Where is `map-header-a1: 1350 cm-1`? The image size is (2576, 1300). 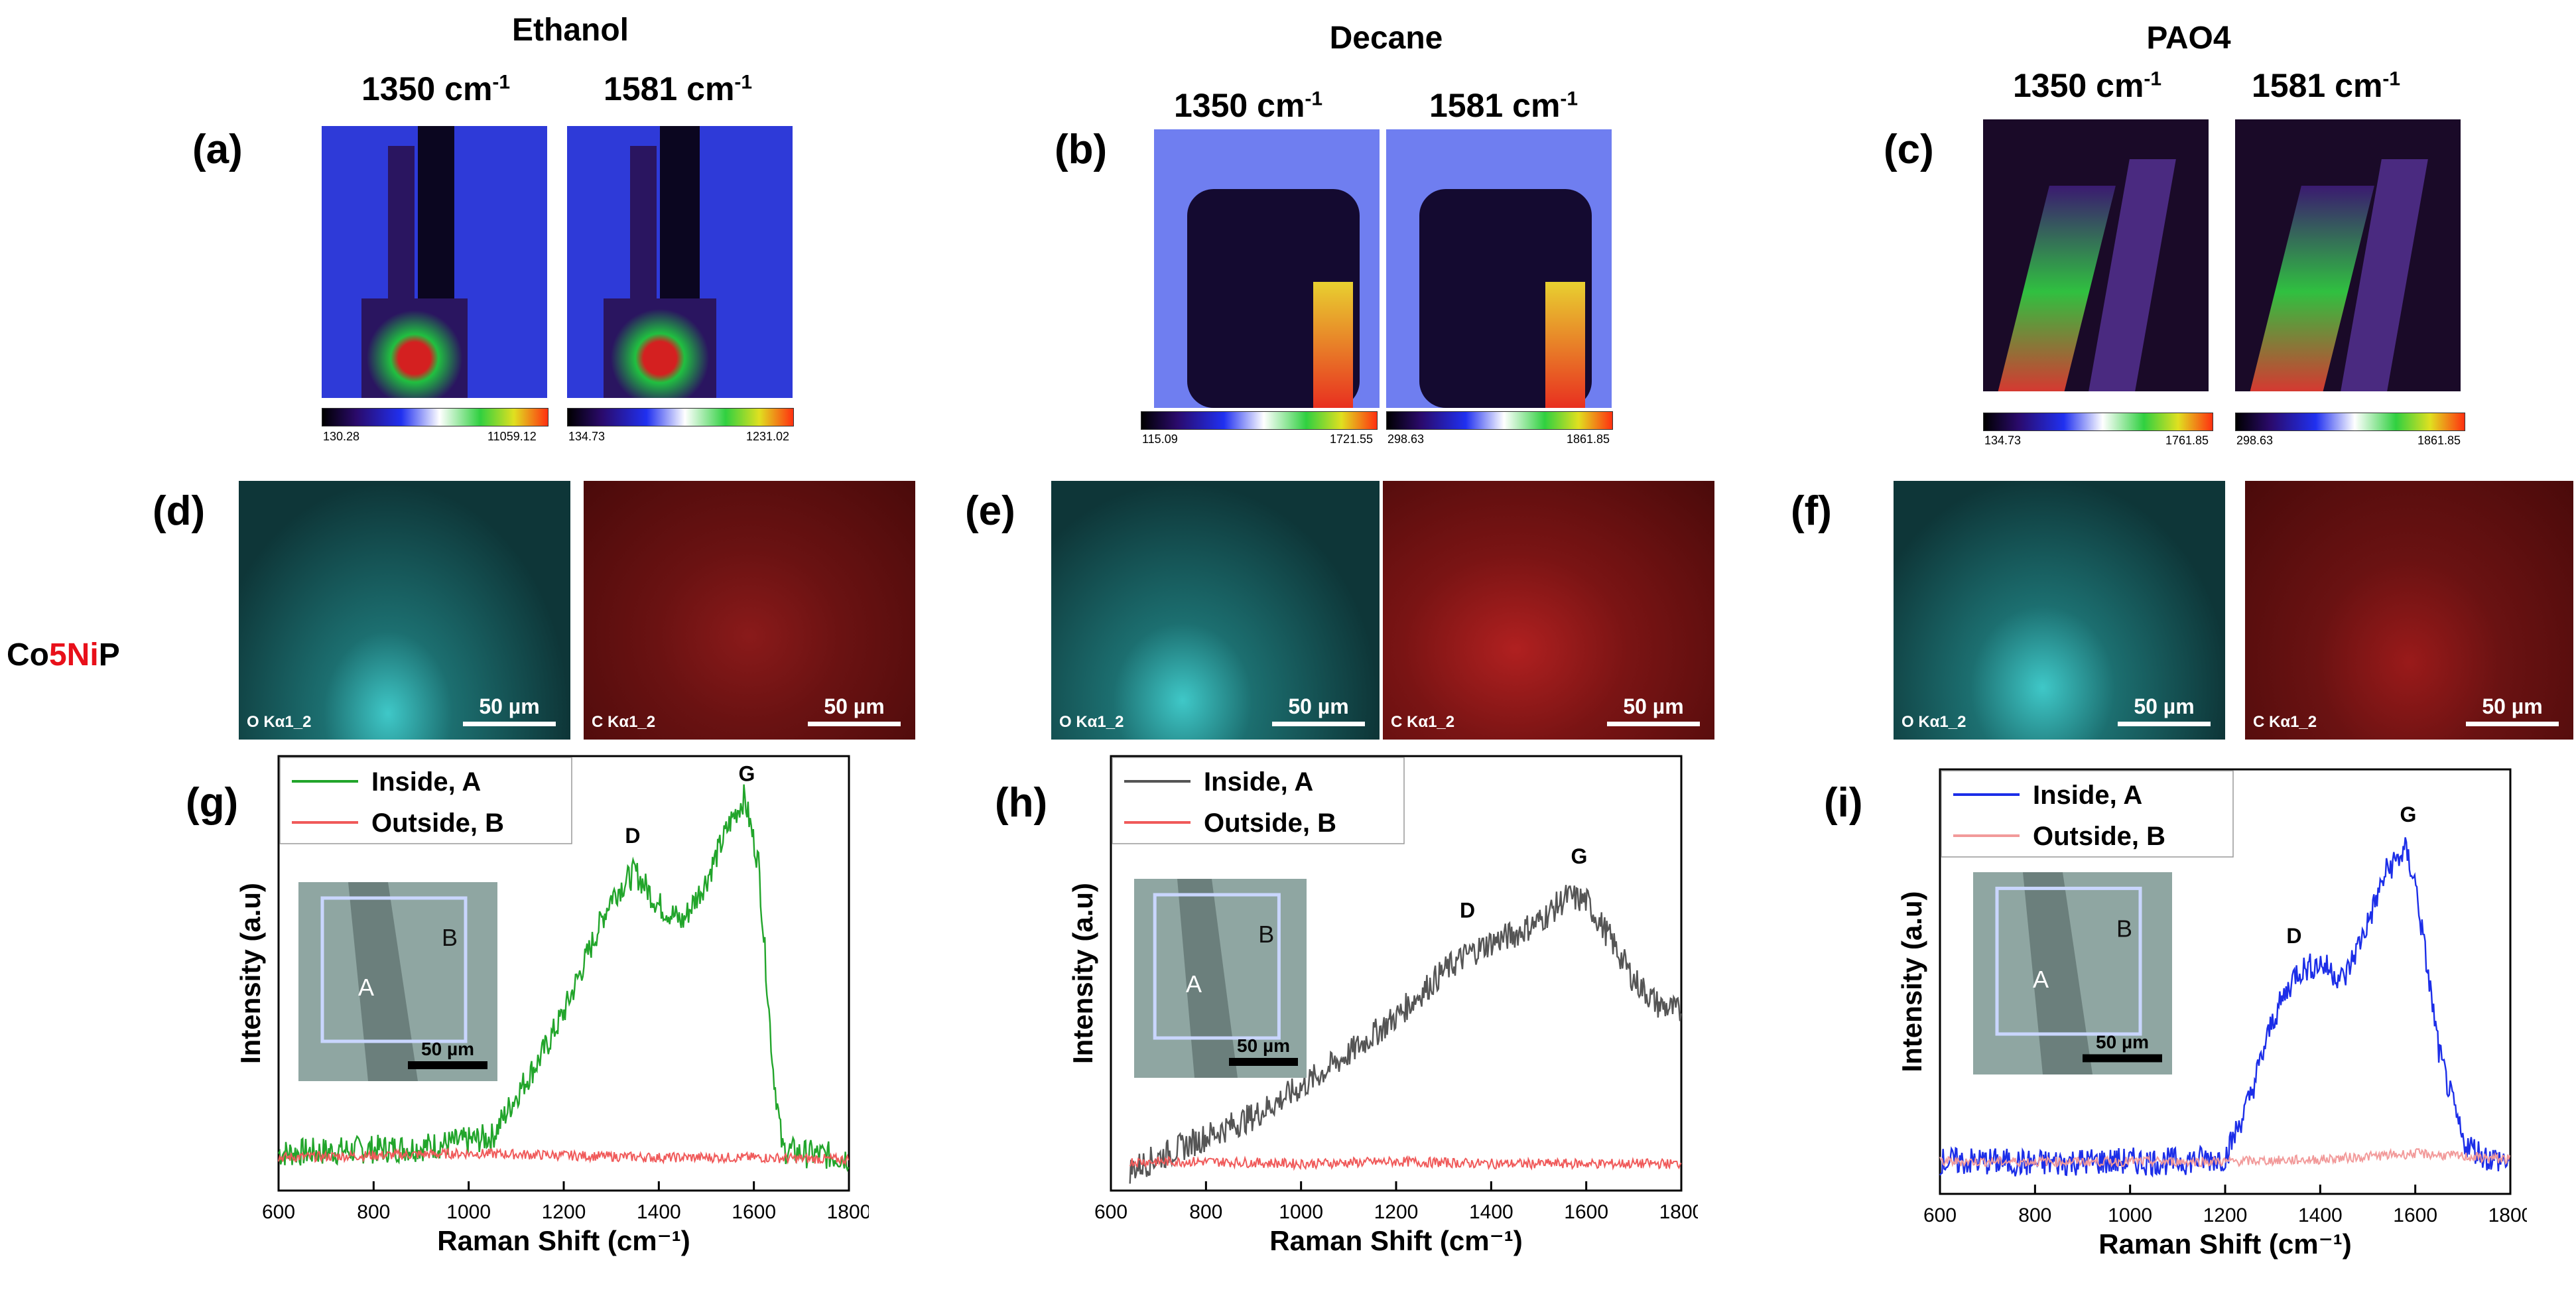 map-header-a1: 1350 cm-1 is located at coordinates (436, 88).